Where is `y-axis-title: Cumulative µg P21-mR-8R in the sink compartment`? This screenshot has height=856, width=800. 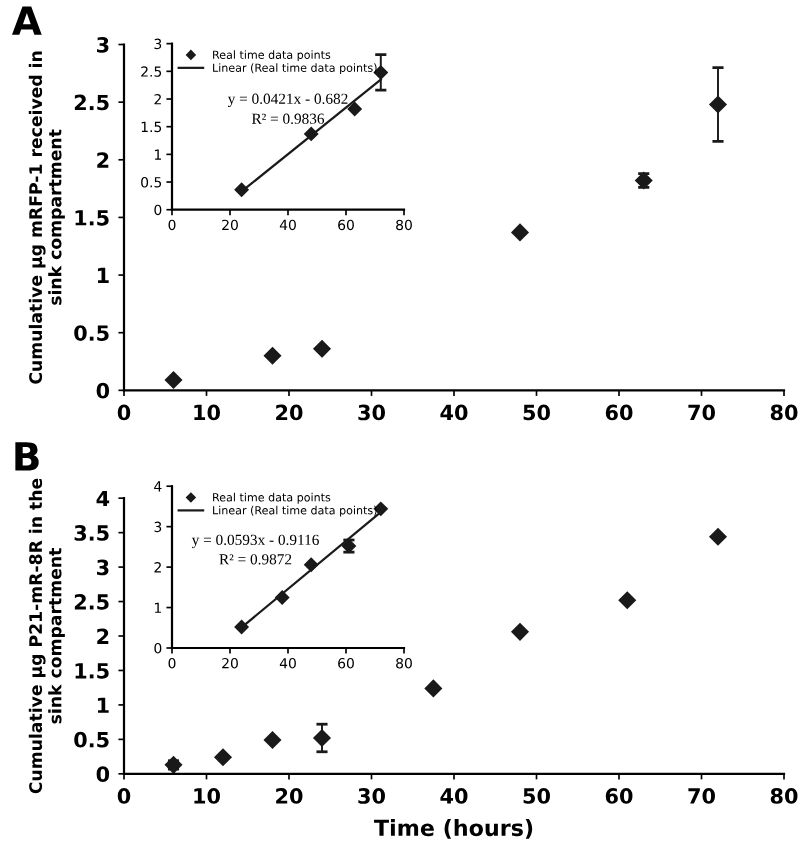
y-axis-title: Cumulative µg P21-mR-8R in the sink compartment is located at coordinates (46, 636).